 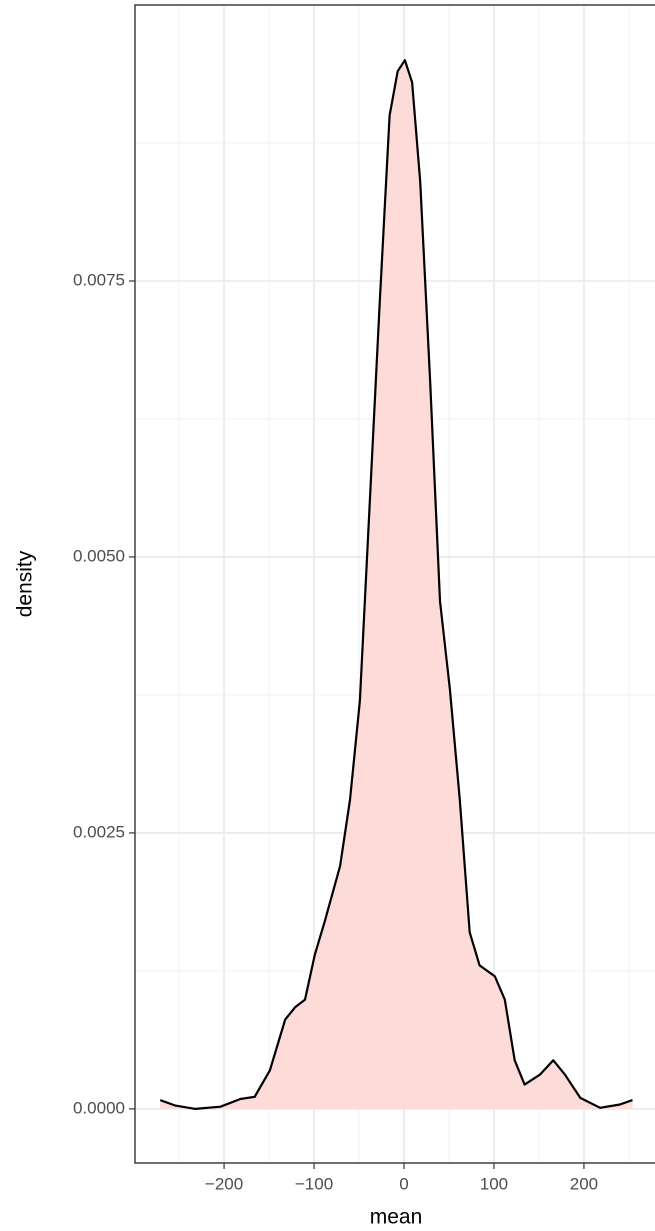 What do you see at coordinates (396, 1217) in the screenshot?
I see `x-axis-title: mean` at bounding box center [396, 1217].